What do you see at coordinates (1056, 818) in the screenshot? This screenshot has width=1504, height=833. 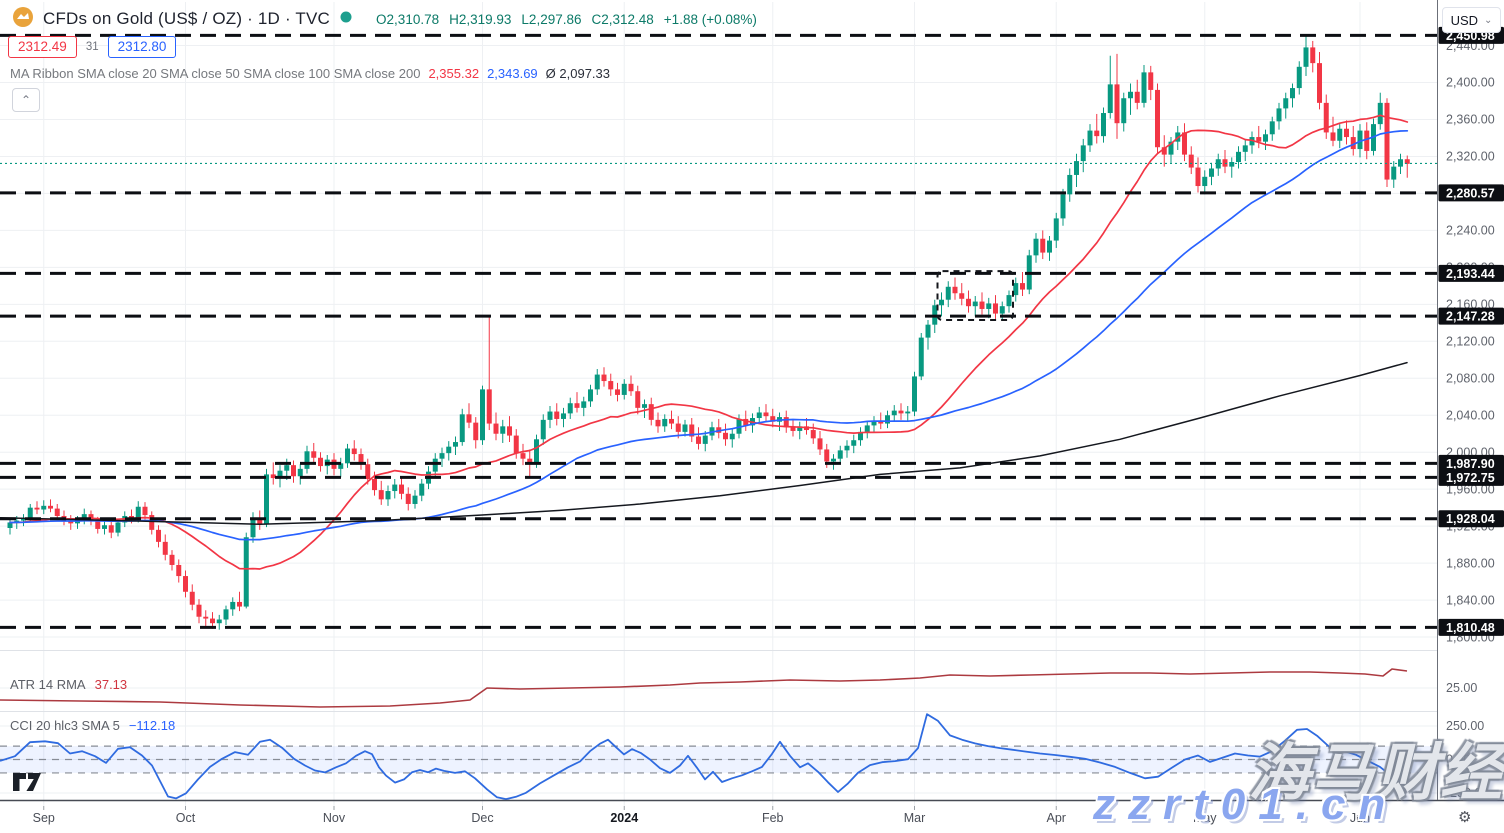 I see `time-axis-label: Apr` at bounding box center [1056, 818].